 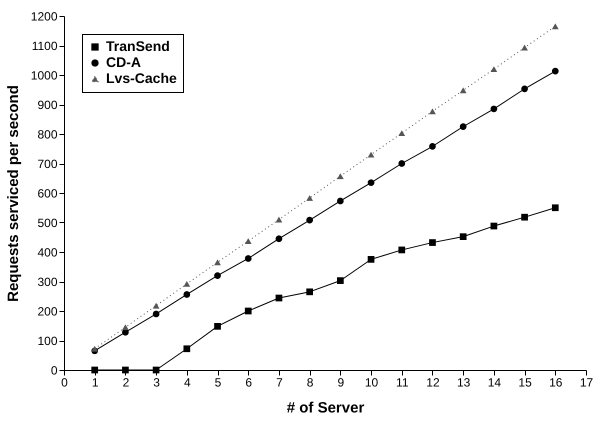 What do you see at coordinates (54, 371) in the screenshot?
I see `y-tick-label: 0` at bounding box center [54, 371].